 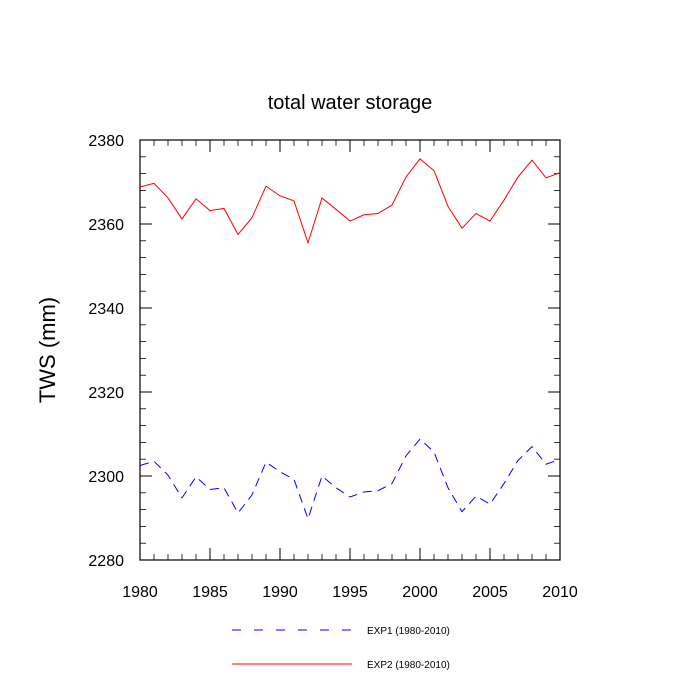 I want to click on x-tick-label: 1985, so click(x=210, y=592).